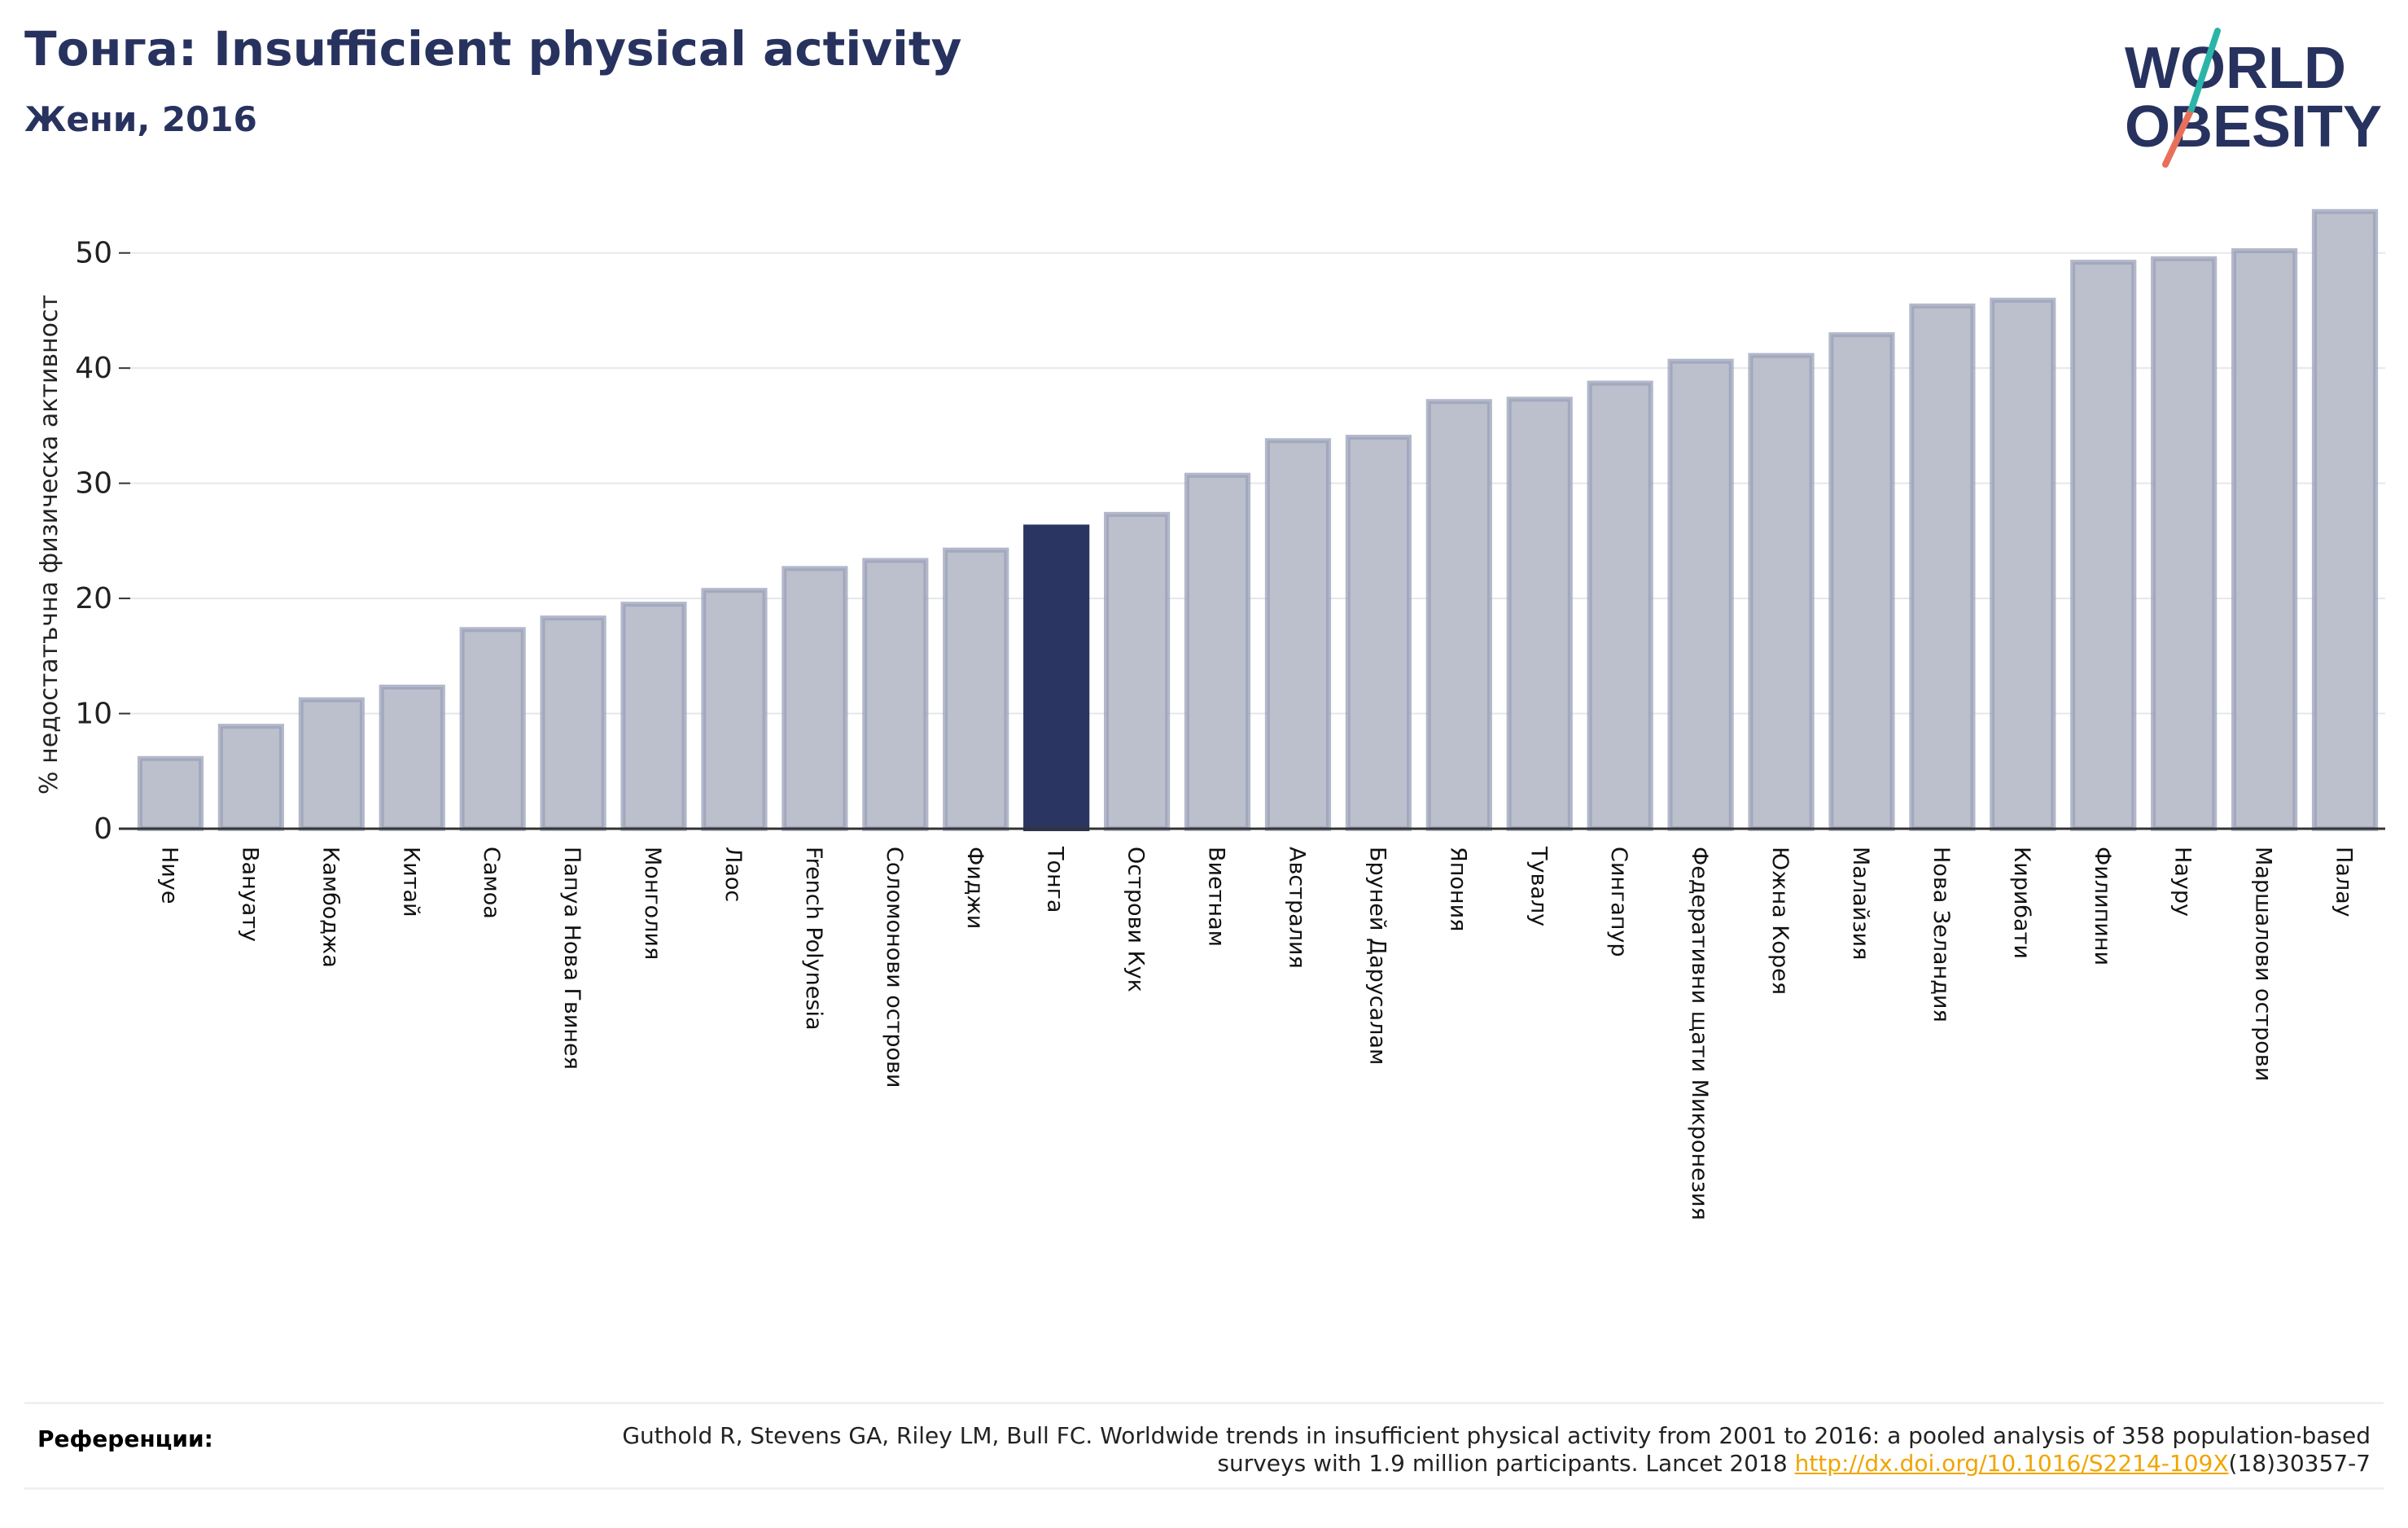  I want to click on x-tick-label: French Polynesia, so click(814, 939).